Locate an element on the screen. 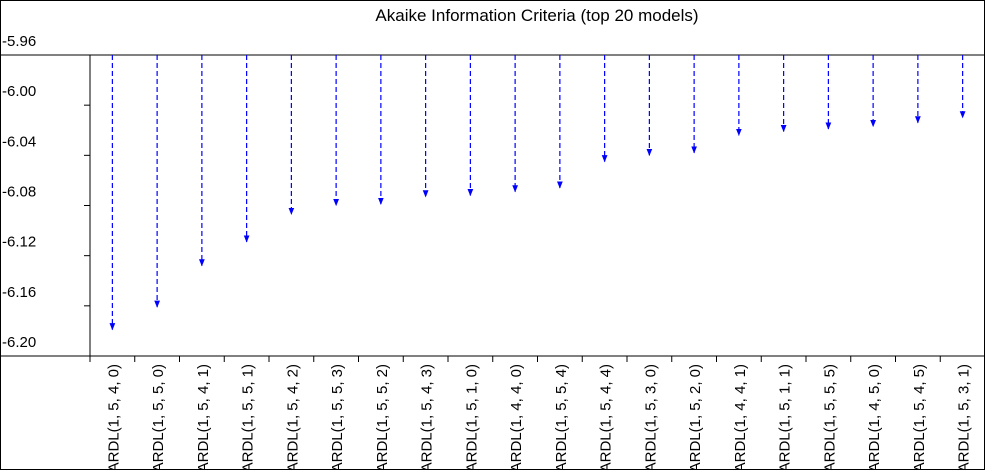 The width and height of the screenshot is (985, 470). y-tick-label: -5.96 is located at coordinates (19, 41).